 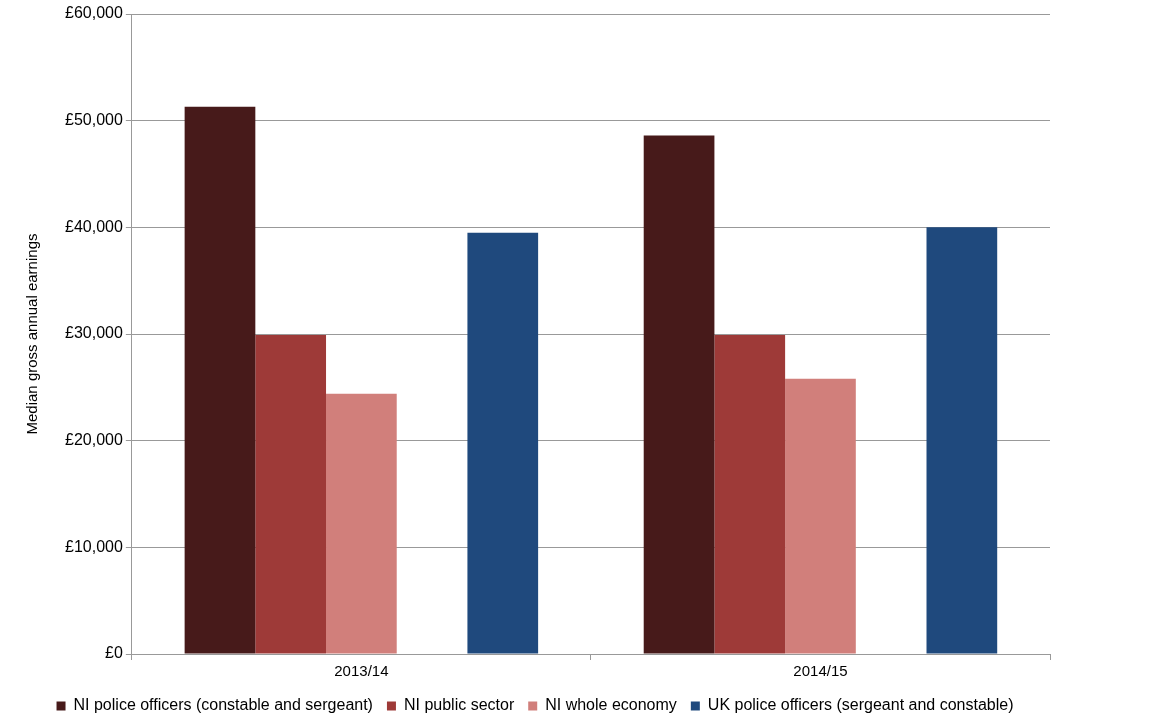 I want to click on x-tick-label: 2013/14, so click(x=361, y=671).